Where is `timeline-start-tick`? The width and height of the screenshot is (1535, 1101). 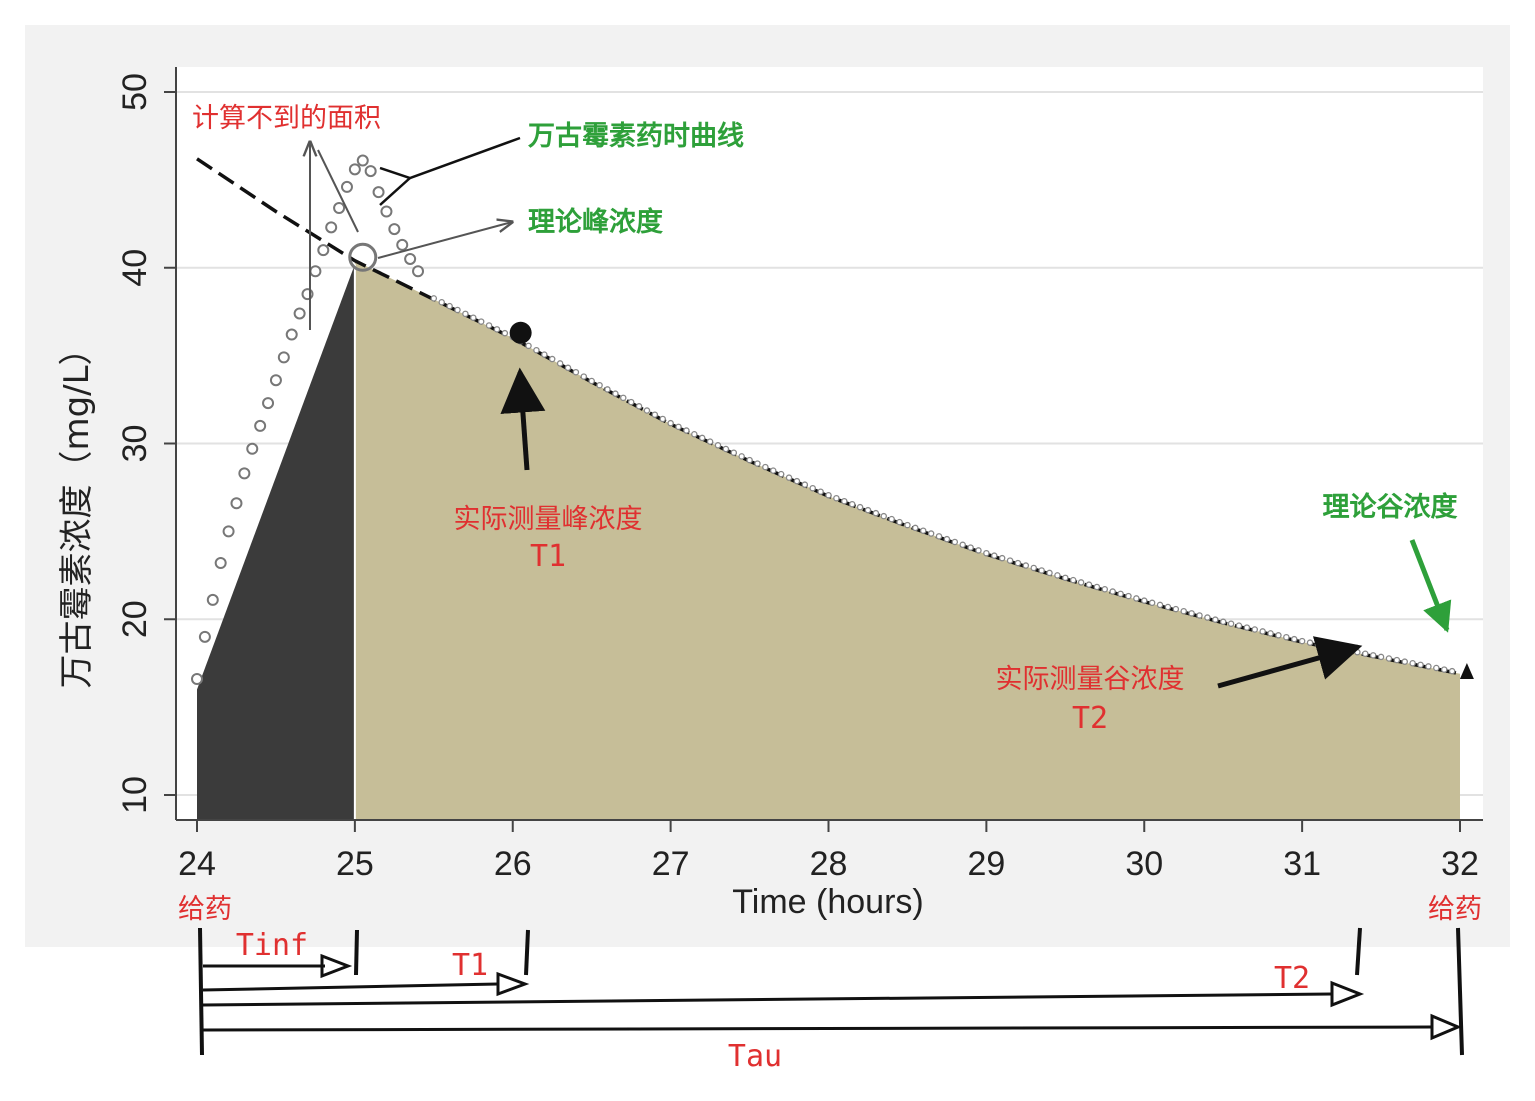
timeline-start-tick is located at coordinates (201, 991).